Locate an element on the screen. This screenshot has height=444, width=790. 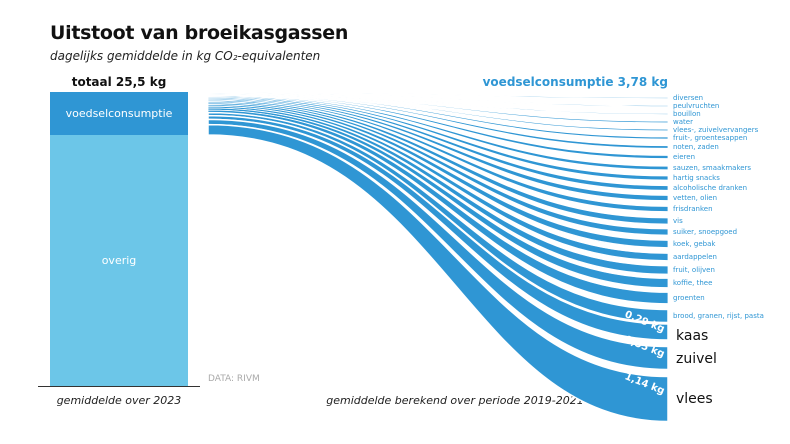
category-label: vis is located at coordinates (678, 221).